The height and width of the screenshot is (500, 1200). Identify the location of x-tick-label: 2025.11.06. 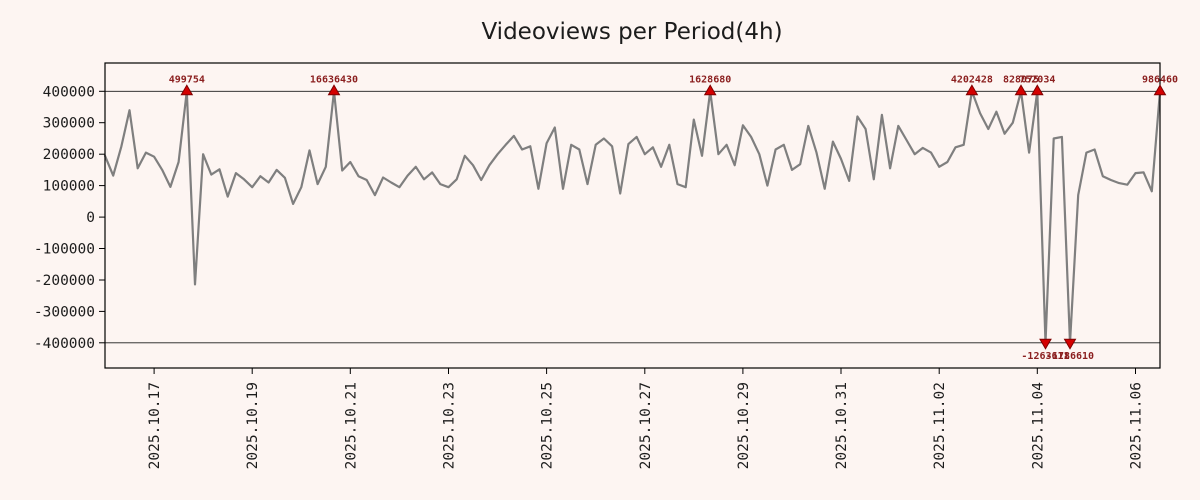
(1137, 425).